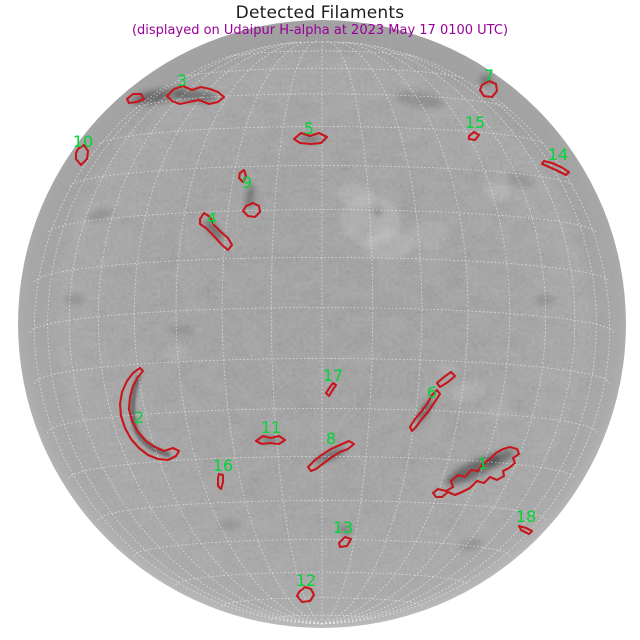 The height and width of the screenshot is (640, 640). I want to click on page-title: Detected Filaments, so click(320, 13).